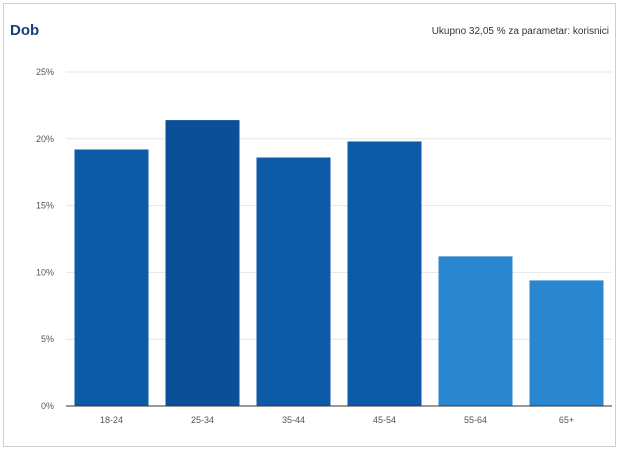 The image size is (621, 450). I want to click on y-tick-label: 0%, so click(47, 406).